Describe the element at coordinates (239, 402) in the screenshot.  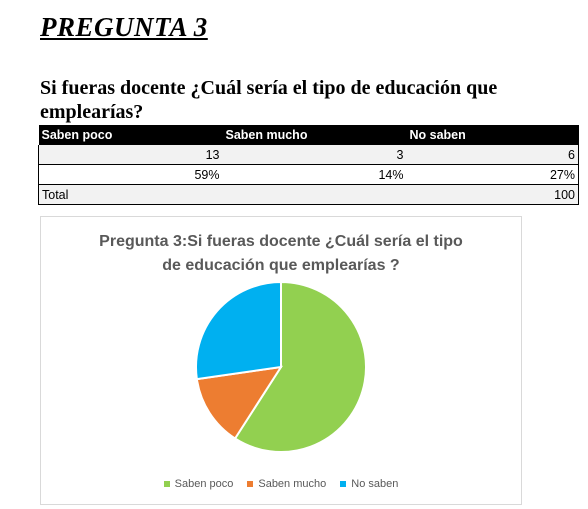
I see `pie-slice-saben-mucho` at that location.